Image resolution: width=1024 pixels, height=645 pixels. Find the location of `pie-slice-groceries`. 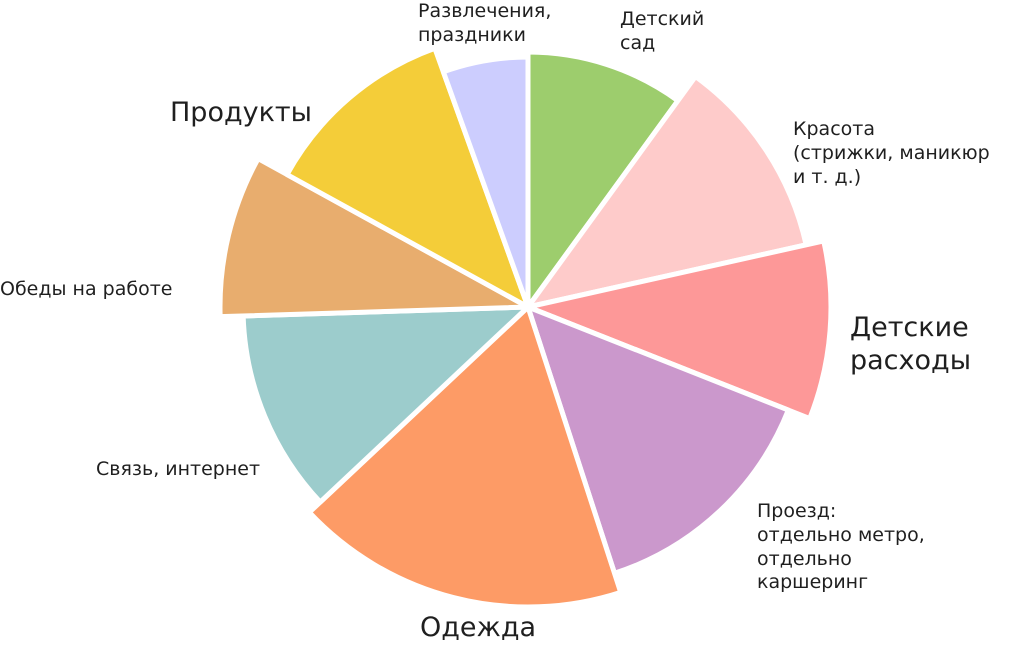

pie-slice-groceries is located at coordinates (407, 177).